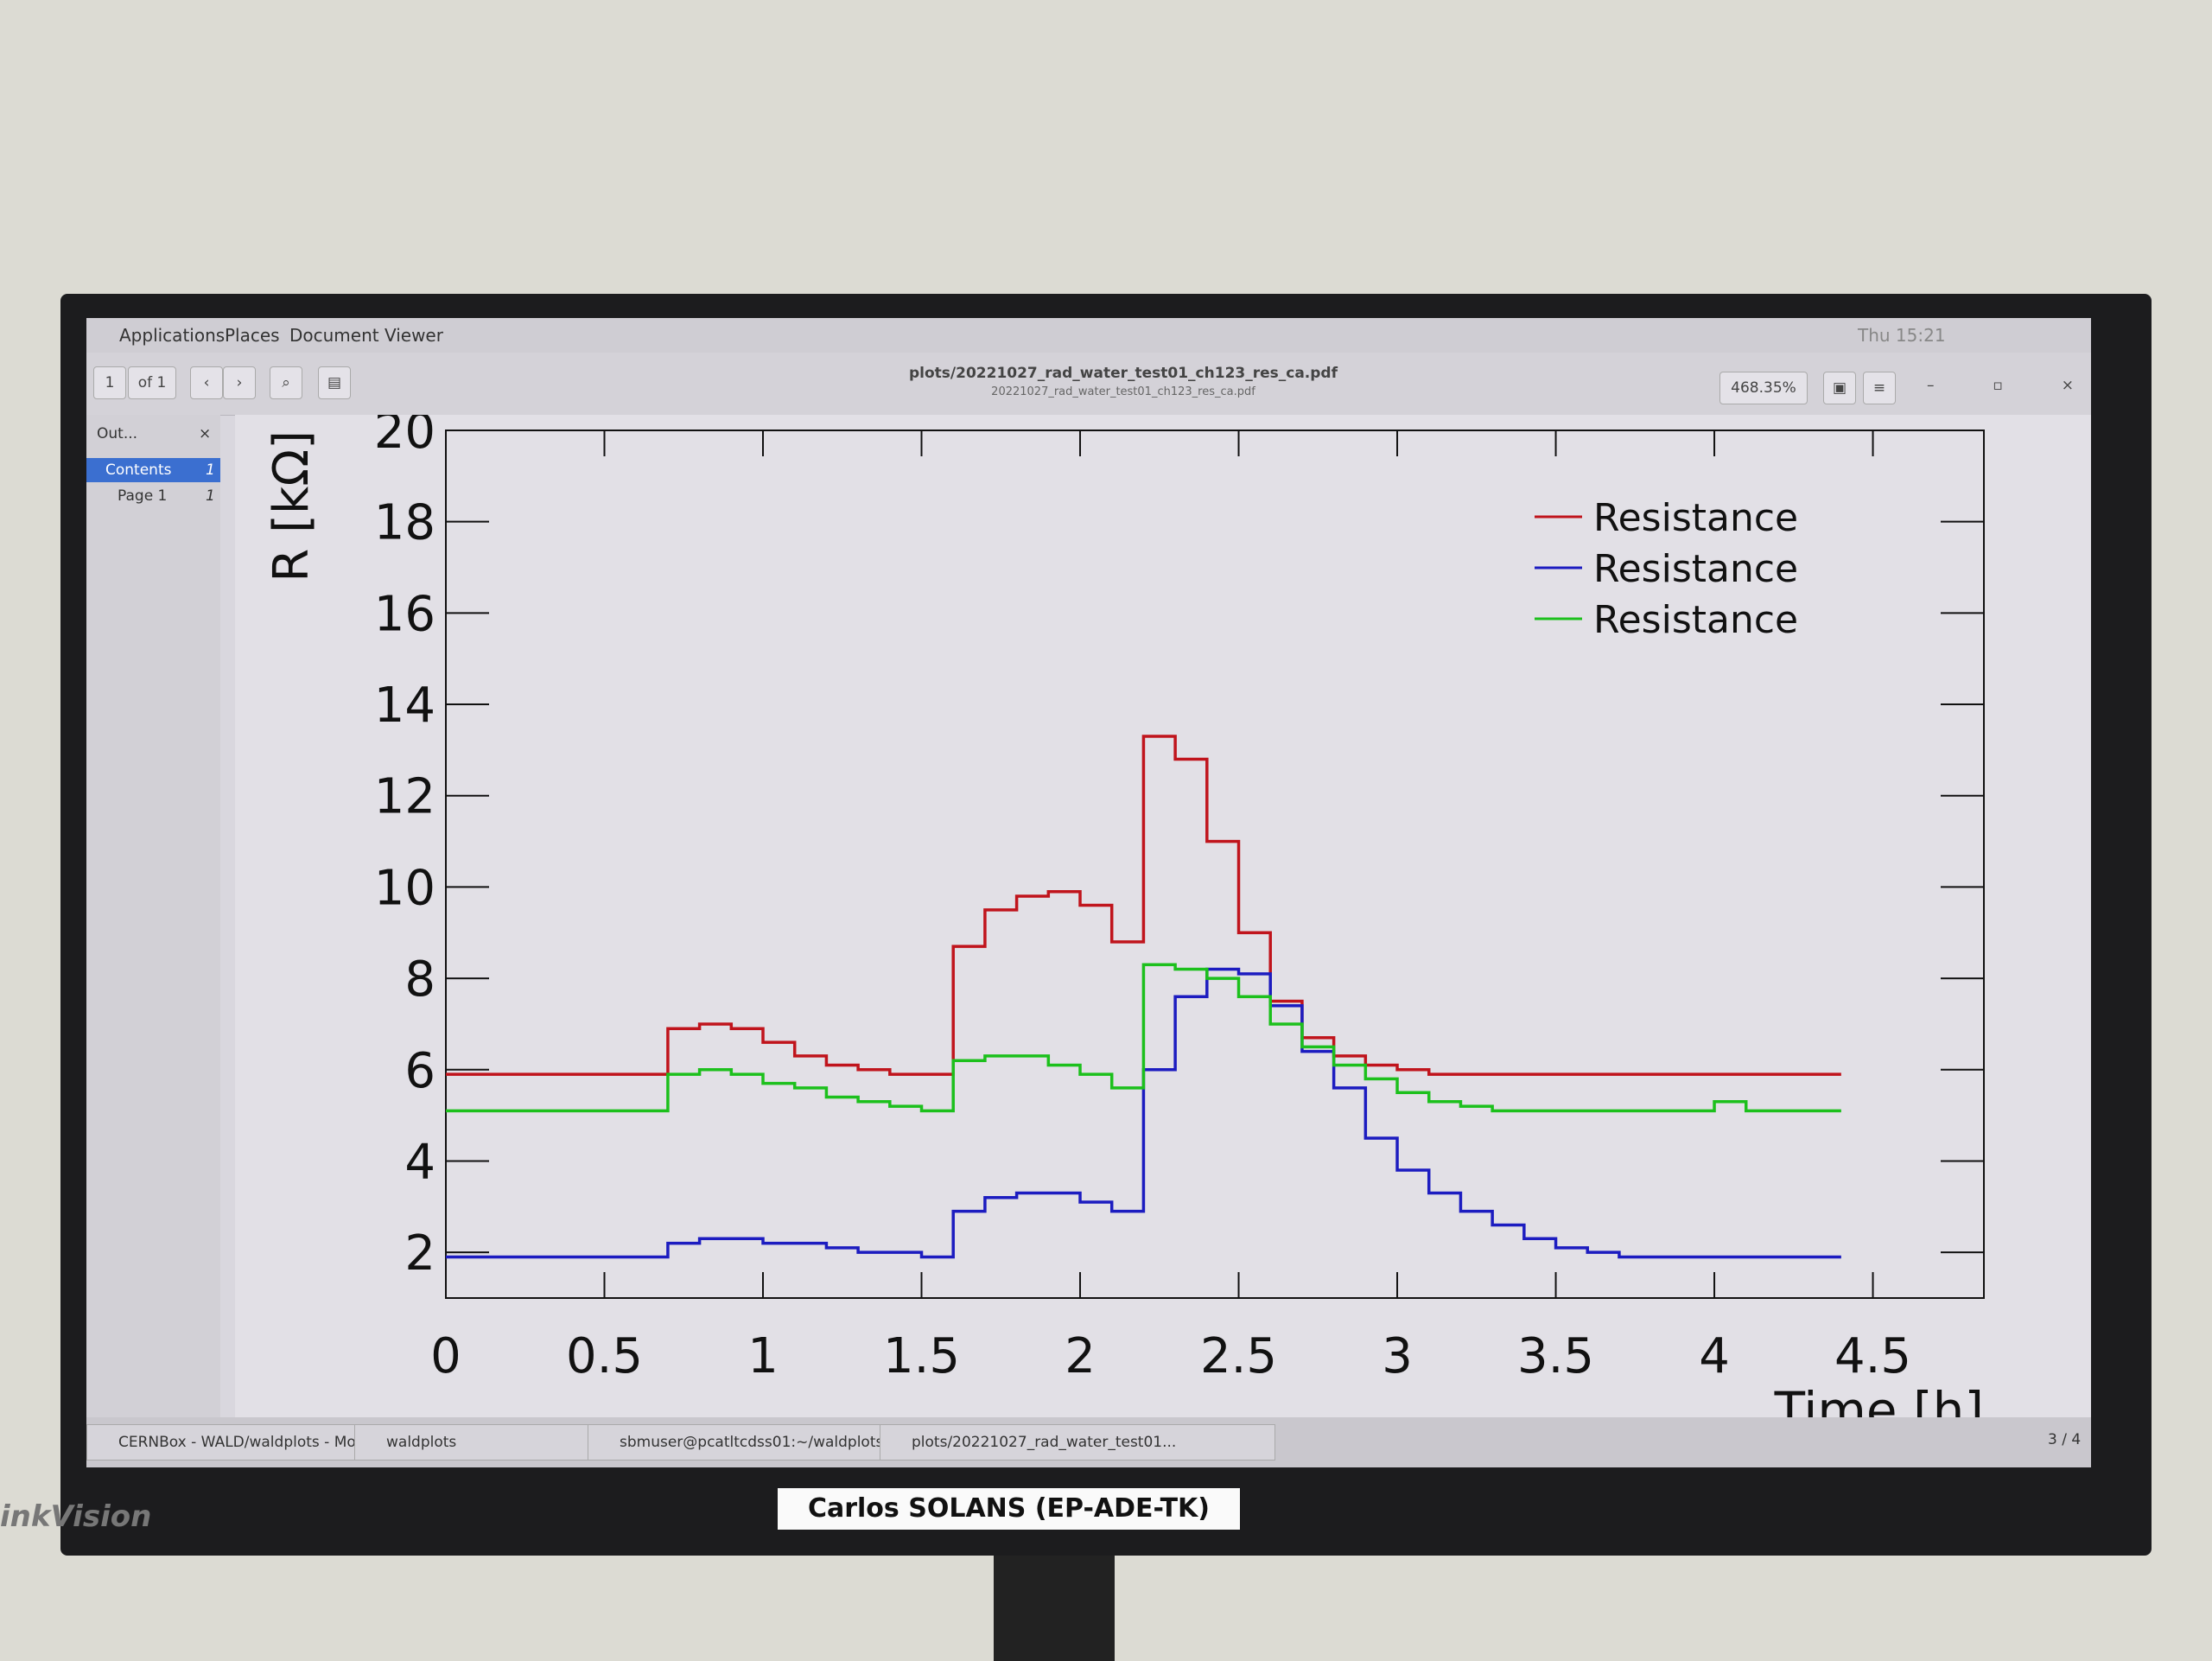  I want to click on y-tick-label: 16, so click(404, 614).